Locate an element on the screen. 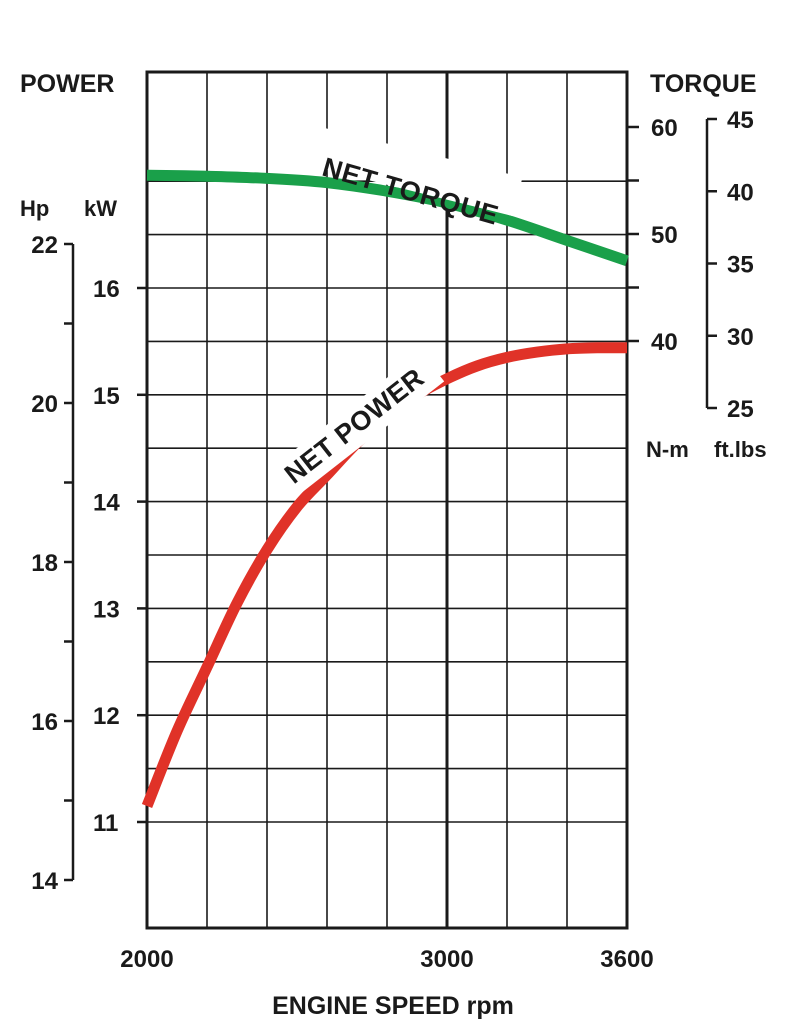  nm-unit-label: N-m is located at coordinates (667, 449).